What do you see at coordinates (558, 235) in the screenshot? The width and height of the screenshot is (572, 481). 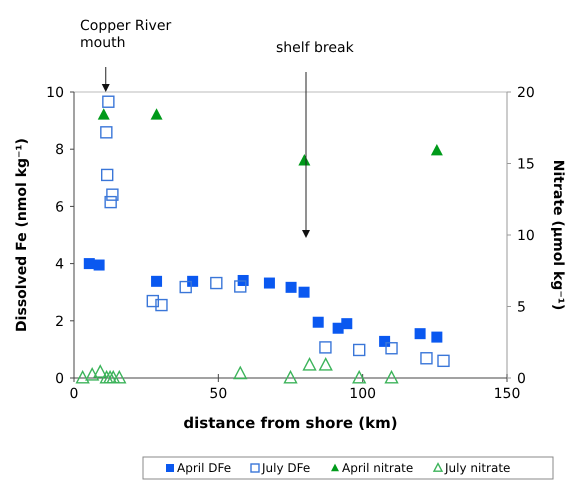 I see `y2-axis-title: Nitrate (µmol kg⁻¹)` at bounding box center [558, 235].